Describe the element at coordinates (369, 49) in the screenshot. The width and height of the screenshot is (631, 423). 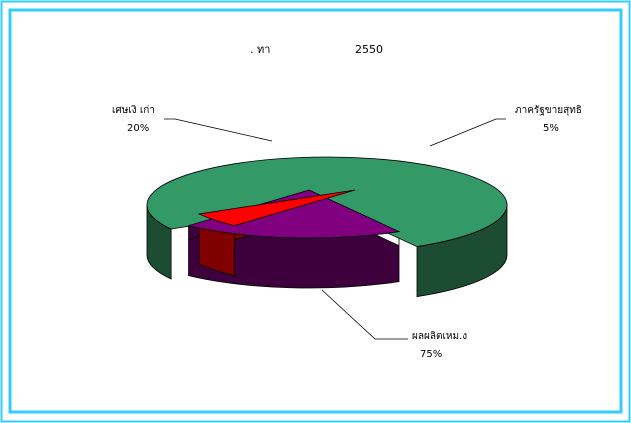
I see `chart-title-right: 2550` at that location.